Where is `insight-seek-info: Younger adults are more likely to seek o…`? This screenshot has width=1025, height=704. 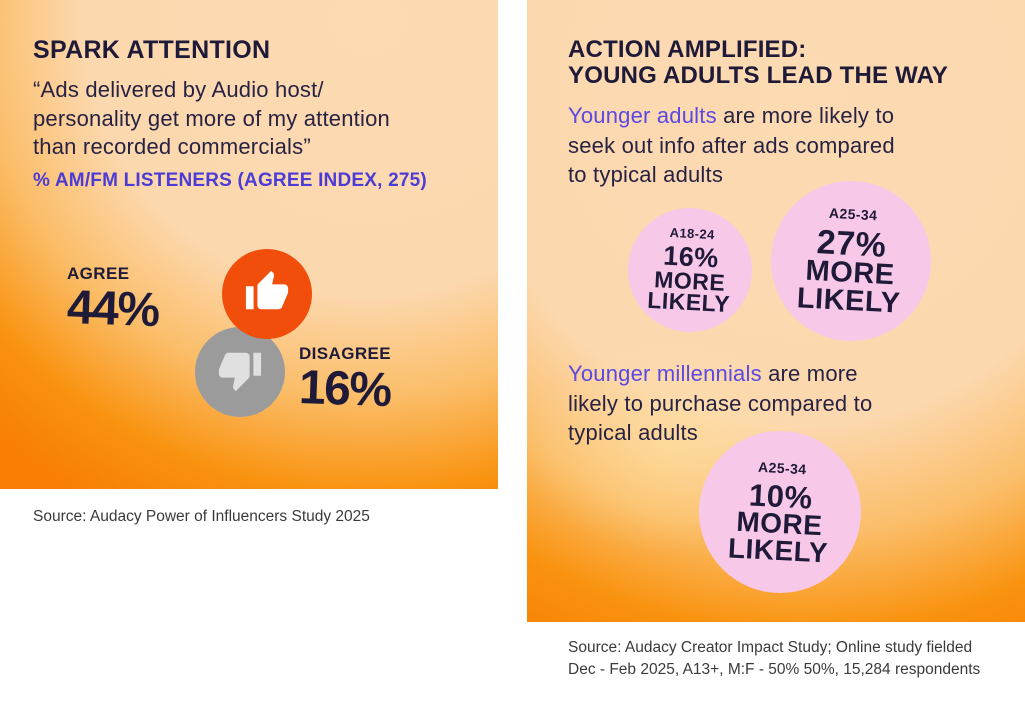 insight-seek-info: Younger adults are more likely to seek o… is located at coordinates (731, 145).